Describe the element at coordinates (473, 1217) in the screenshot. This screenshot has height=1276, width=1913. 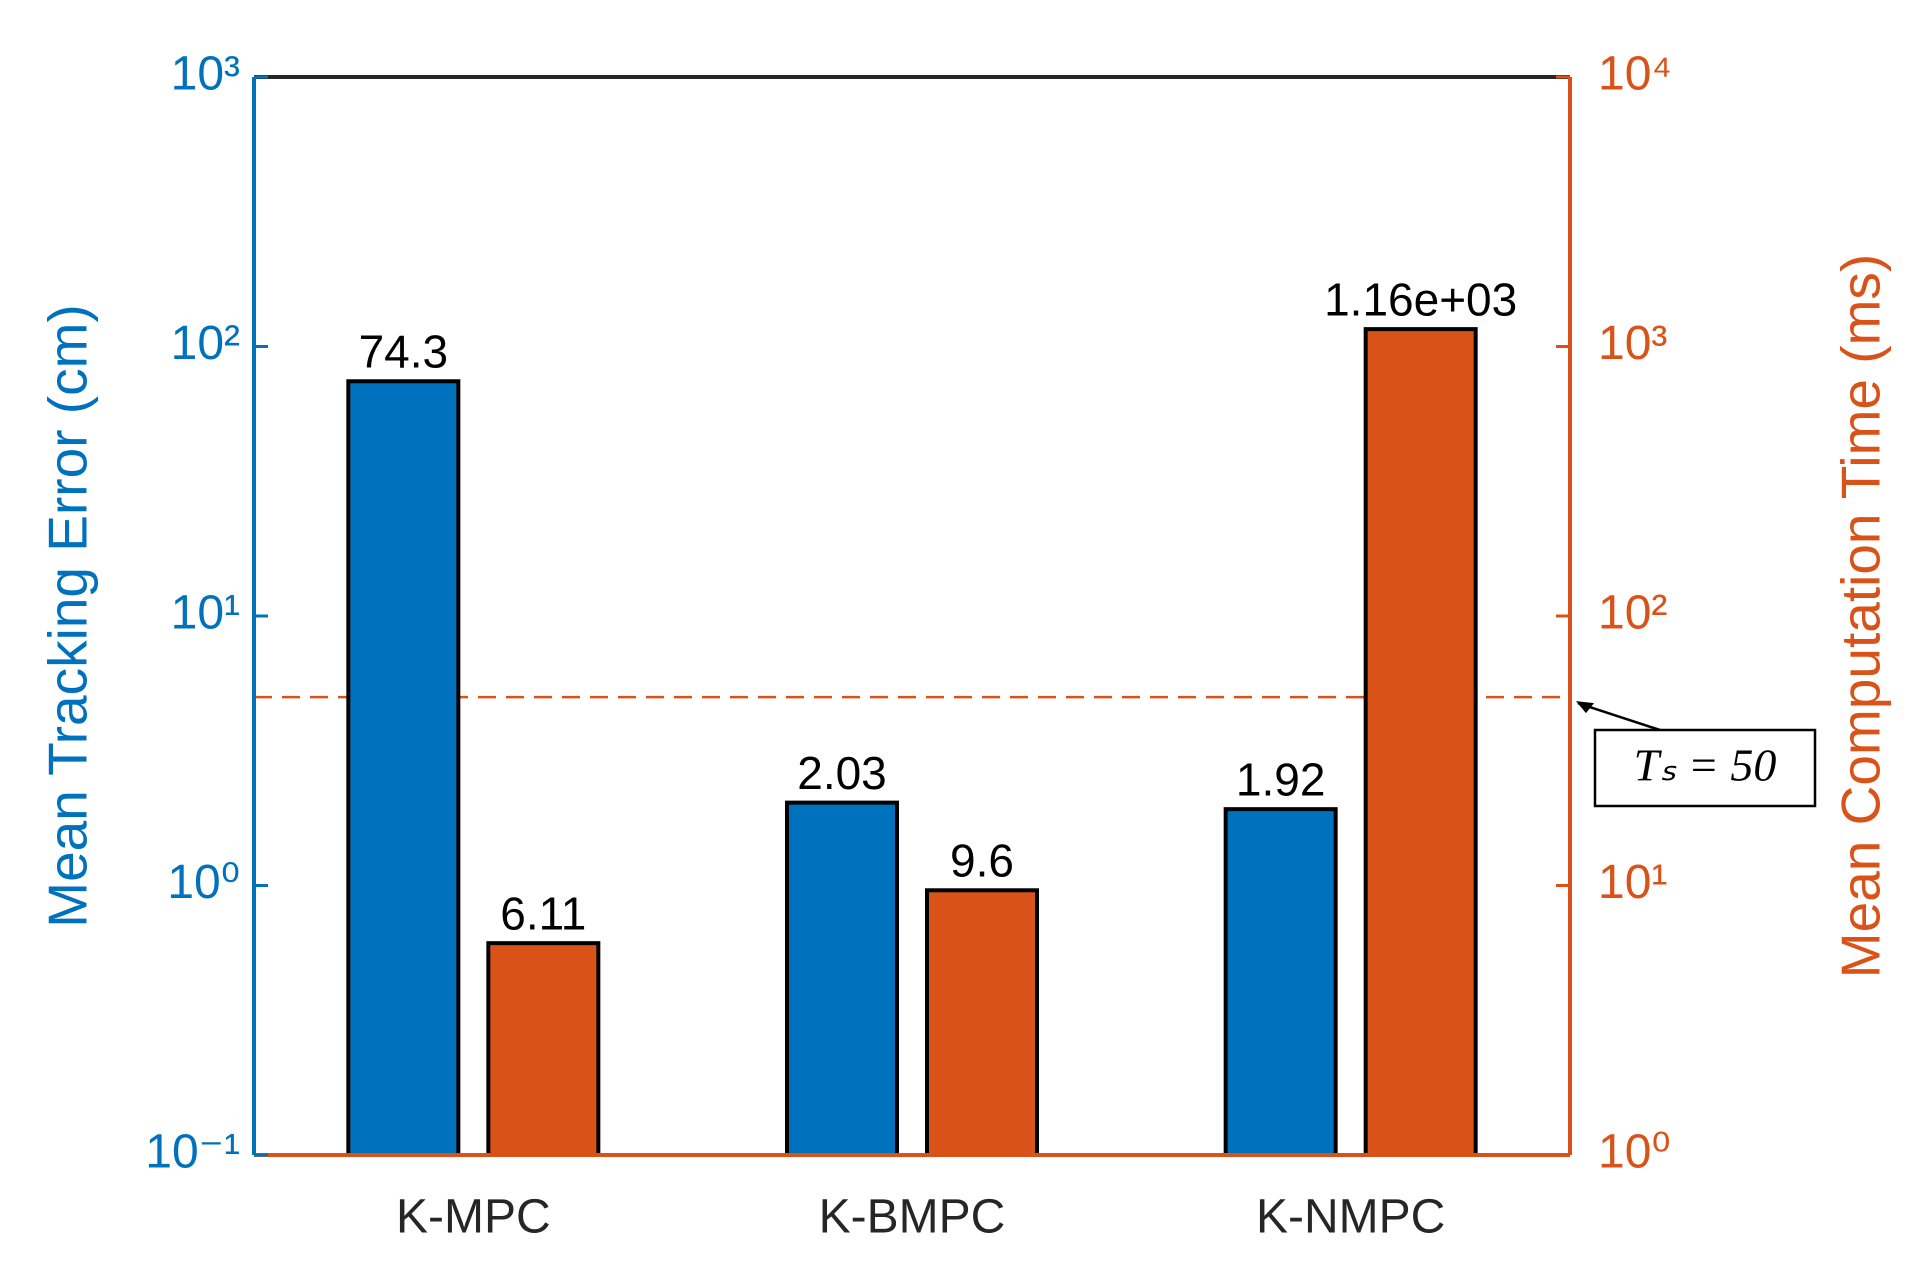
I see `x-tick-label: K-MPC` at that location.